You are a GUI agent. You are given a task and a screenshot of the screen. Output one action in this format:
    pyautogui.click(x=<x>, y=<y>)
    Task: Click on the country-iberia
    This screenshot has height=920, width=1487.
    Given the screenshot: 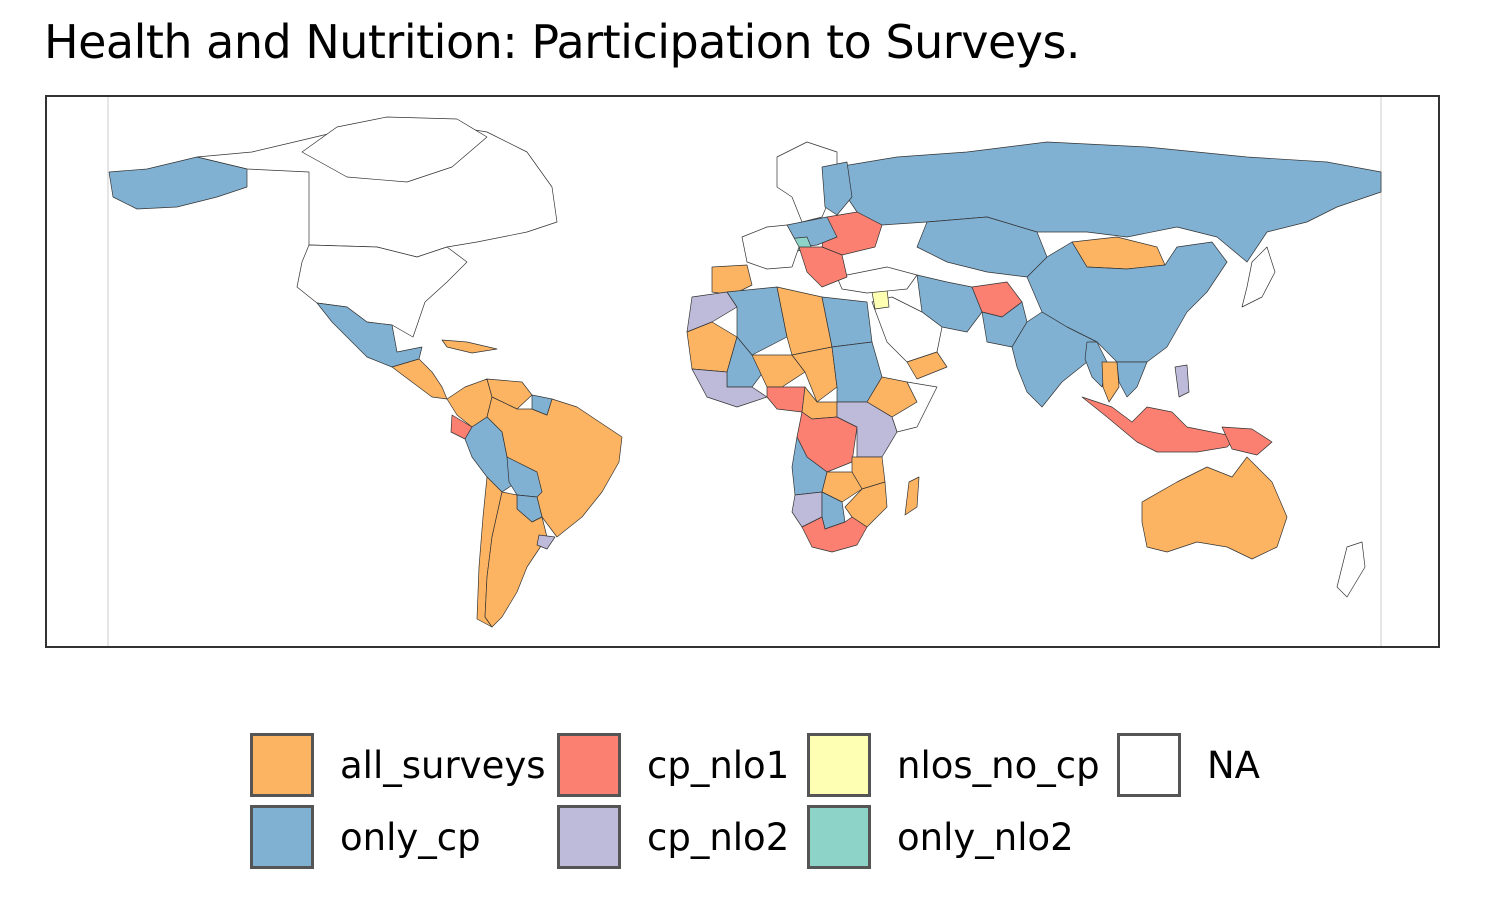 What is the action you would take?
    pyautogui.click(x=732, y=280)
    